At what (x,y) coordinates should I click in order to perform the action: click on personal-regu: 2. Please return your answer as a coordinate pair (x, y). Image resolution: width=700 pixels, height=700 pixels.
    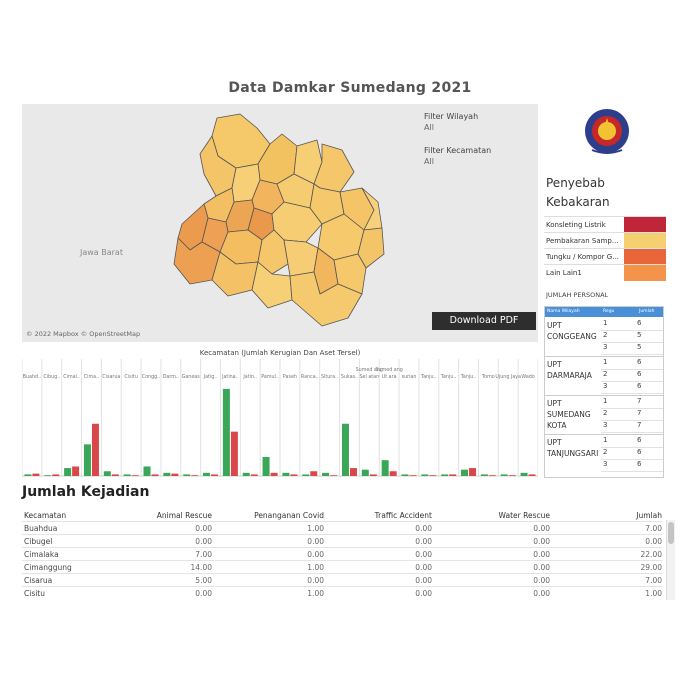
    Looking at the image, I should click on (605, 413).